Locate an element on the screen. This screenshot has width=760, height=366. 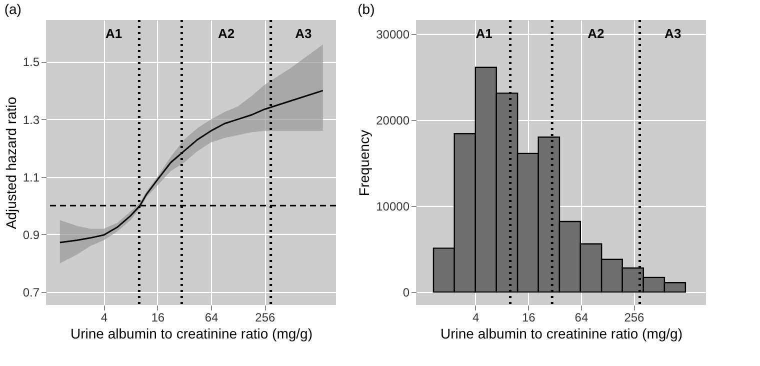
y-tick-label: 0.9 is located at coordinates (31, 235).